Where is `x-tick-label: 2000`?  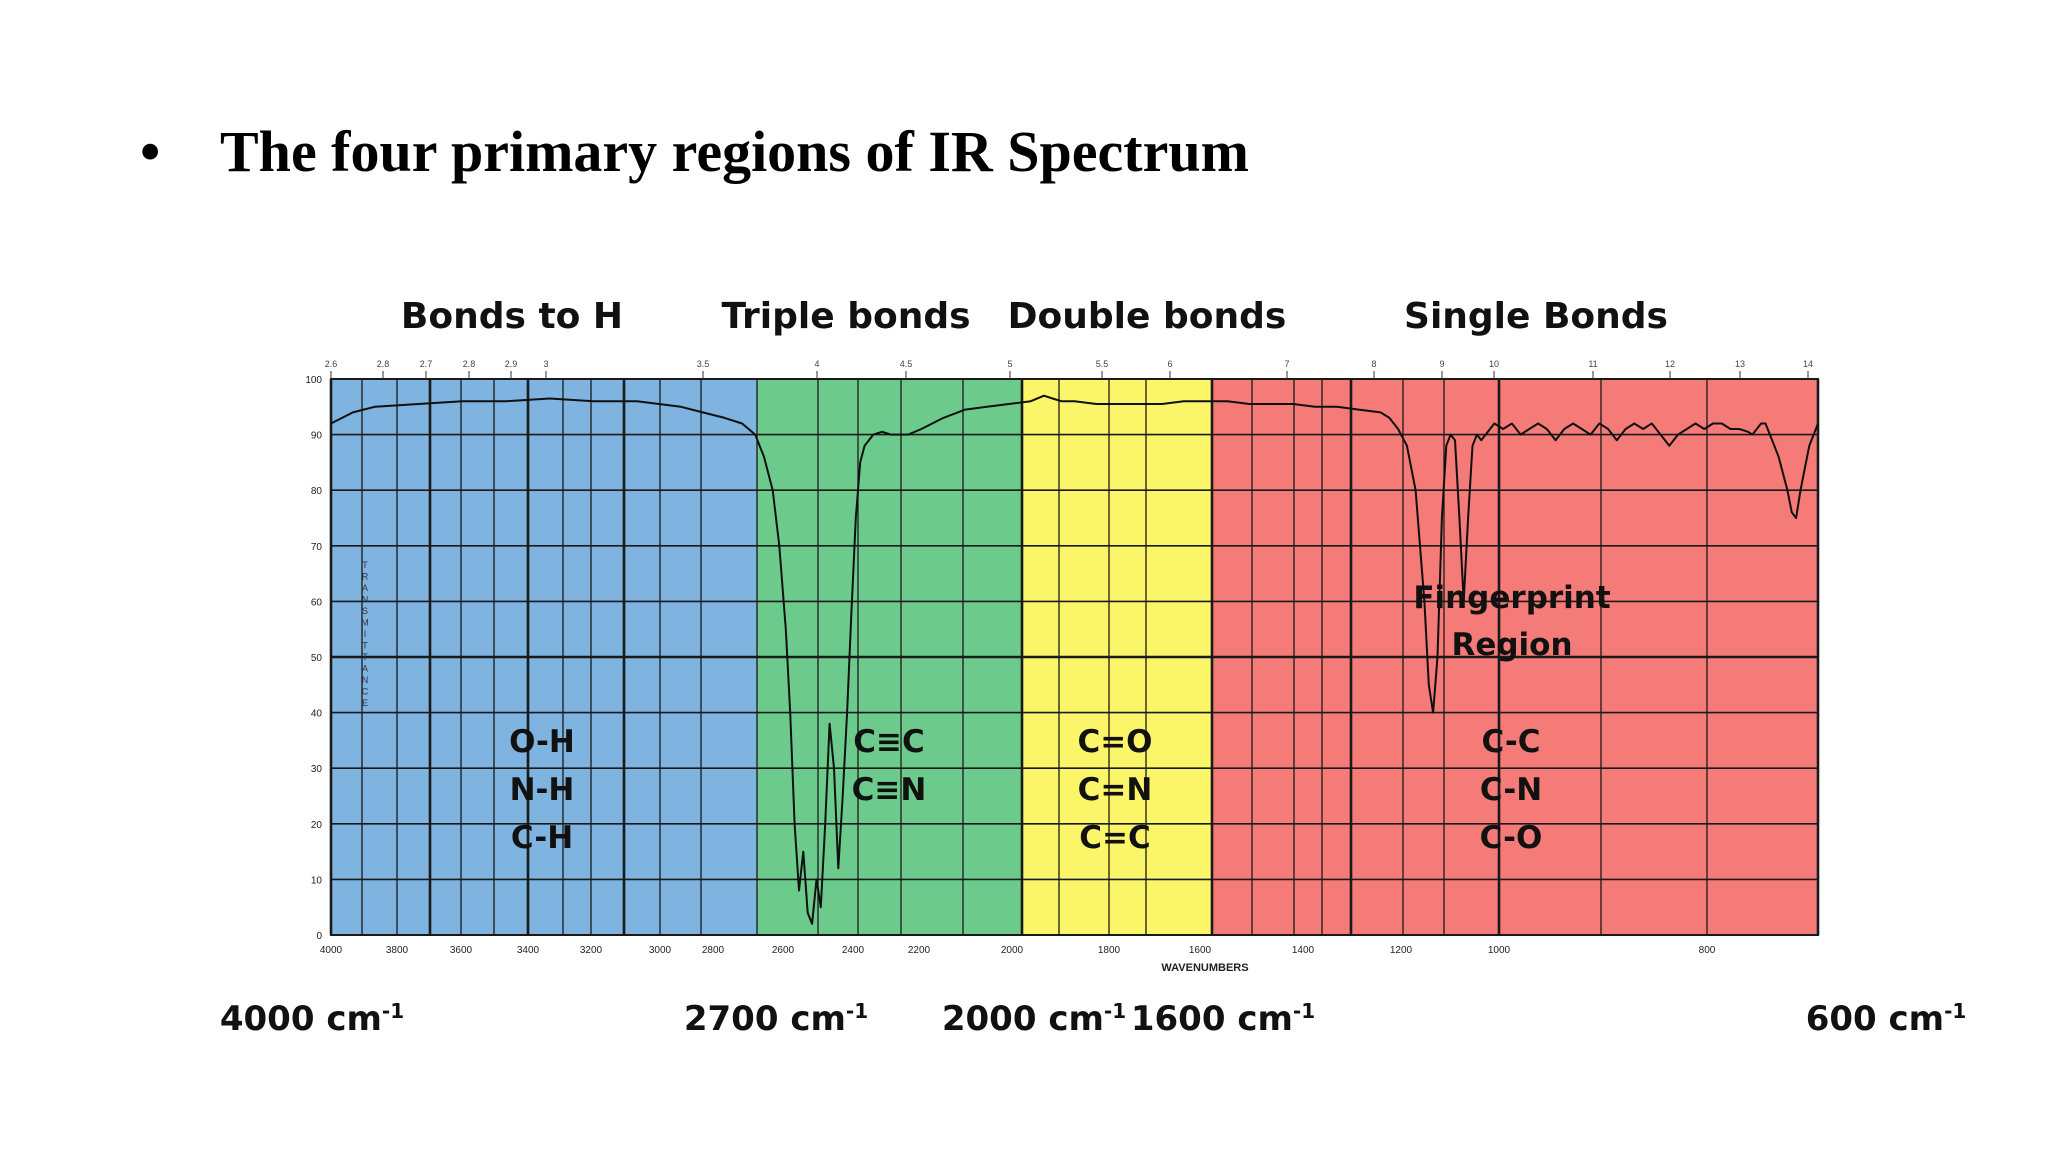 x-tick-label: 2000 is located at coordinates (1012, 950).